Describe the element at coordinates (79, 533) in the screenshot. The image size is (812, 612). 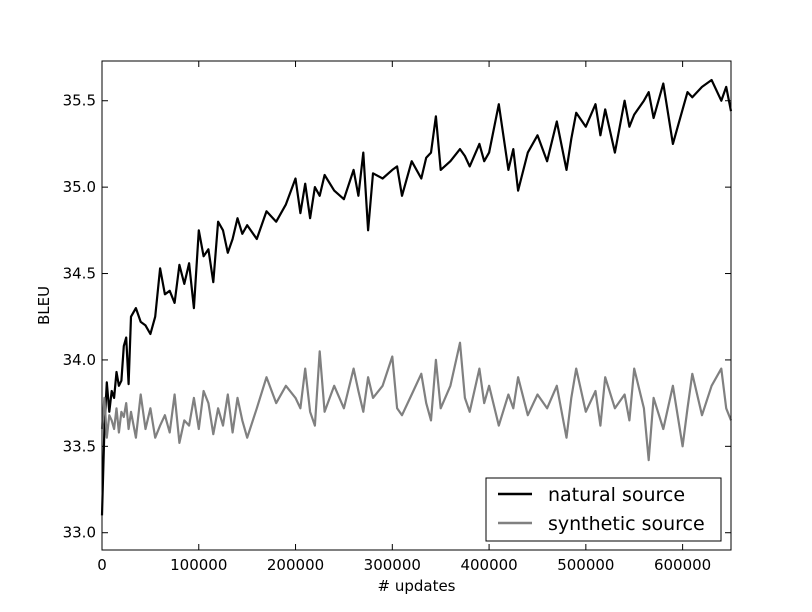
I see `y-tick-label: 33.0` at that location.